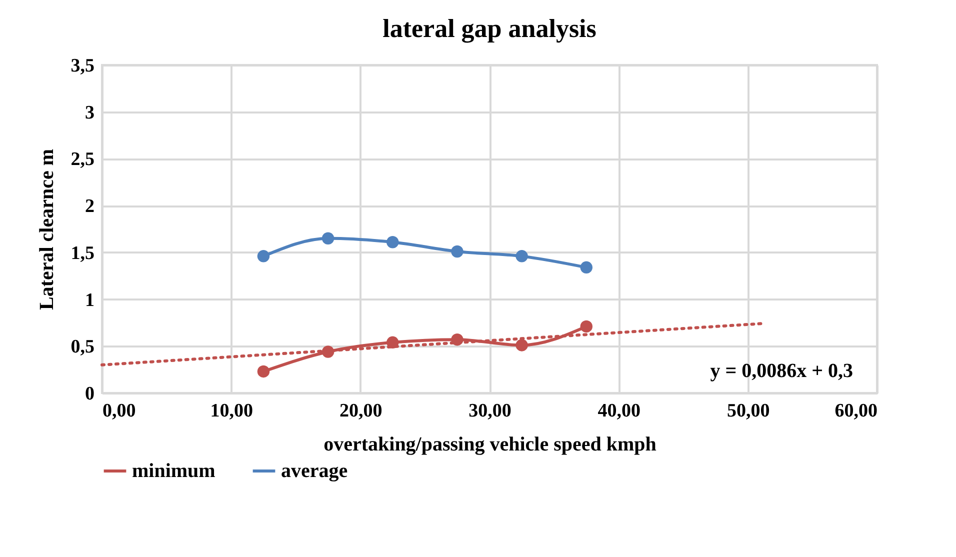 This screenshot has height=557, width=956. I want to click on x-tick-label: 60,00, so click(856, 411).